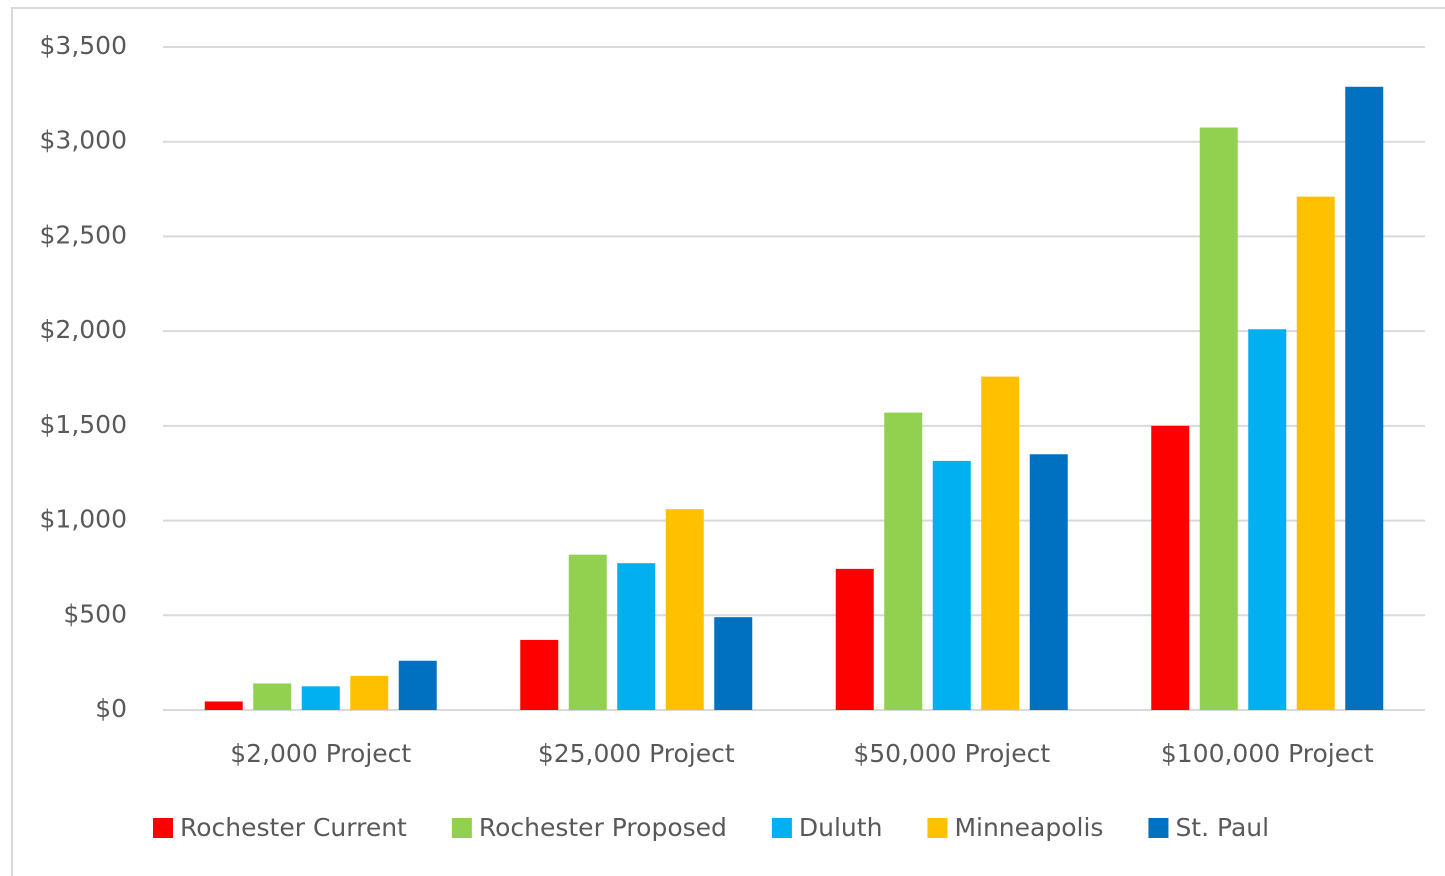 The height and width of the screenshot is (876, 1445). I want to click on y-tick-label: $1,500, so click(83, 424).